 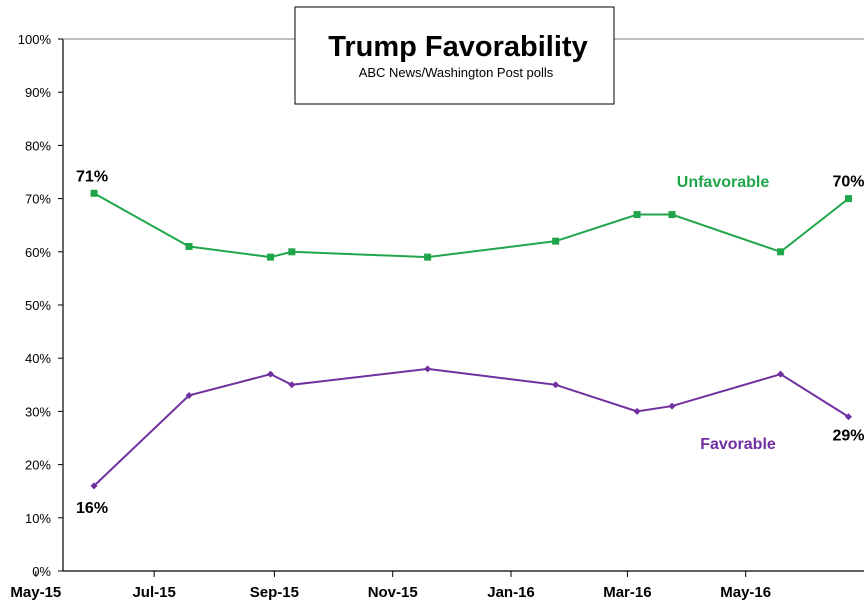 What do you see at coordinates (848, 182) in the screenshot?
I see `data-label: 70%` at bounding box center [848, 182].